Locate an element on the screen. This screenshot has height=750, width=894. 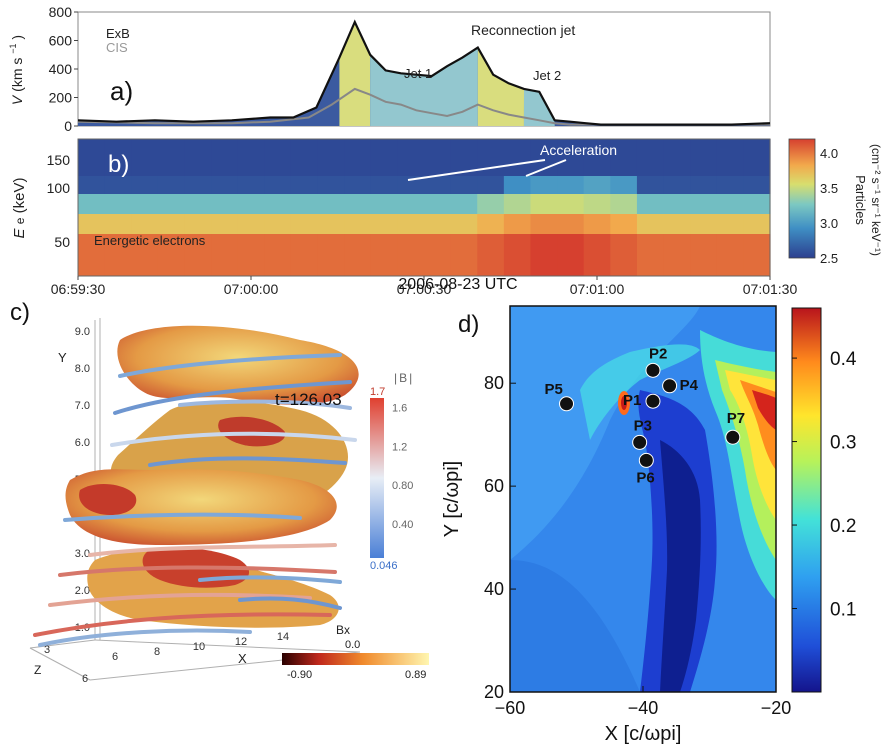
x-tick-label: 6 is located at coordinates (115, 657).